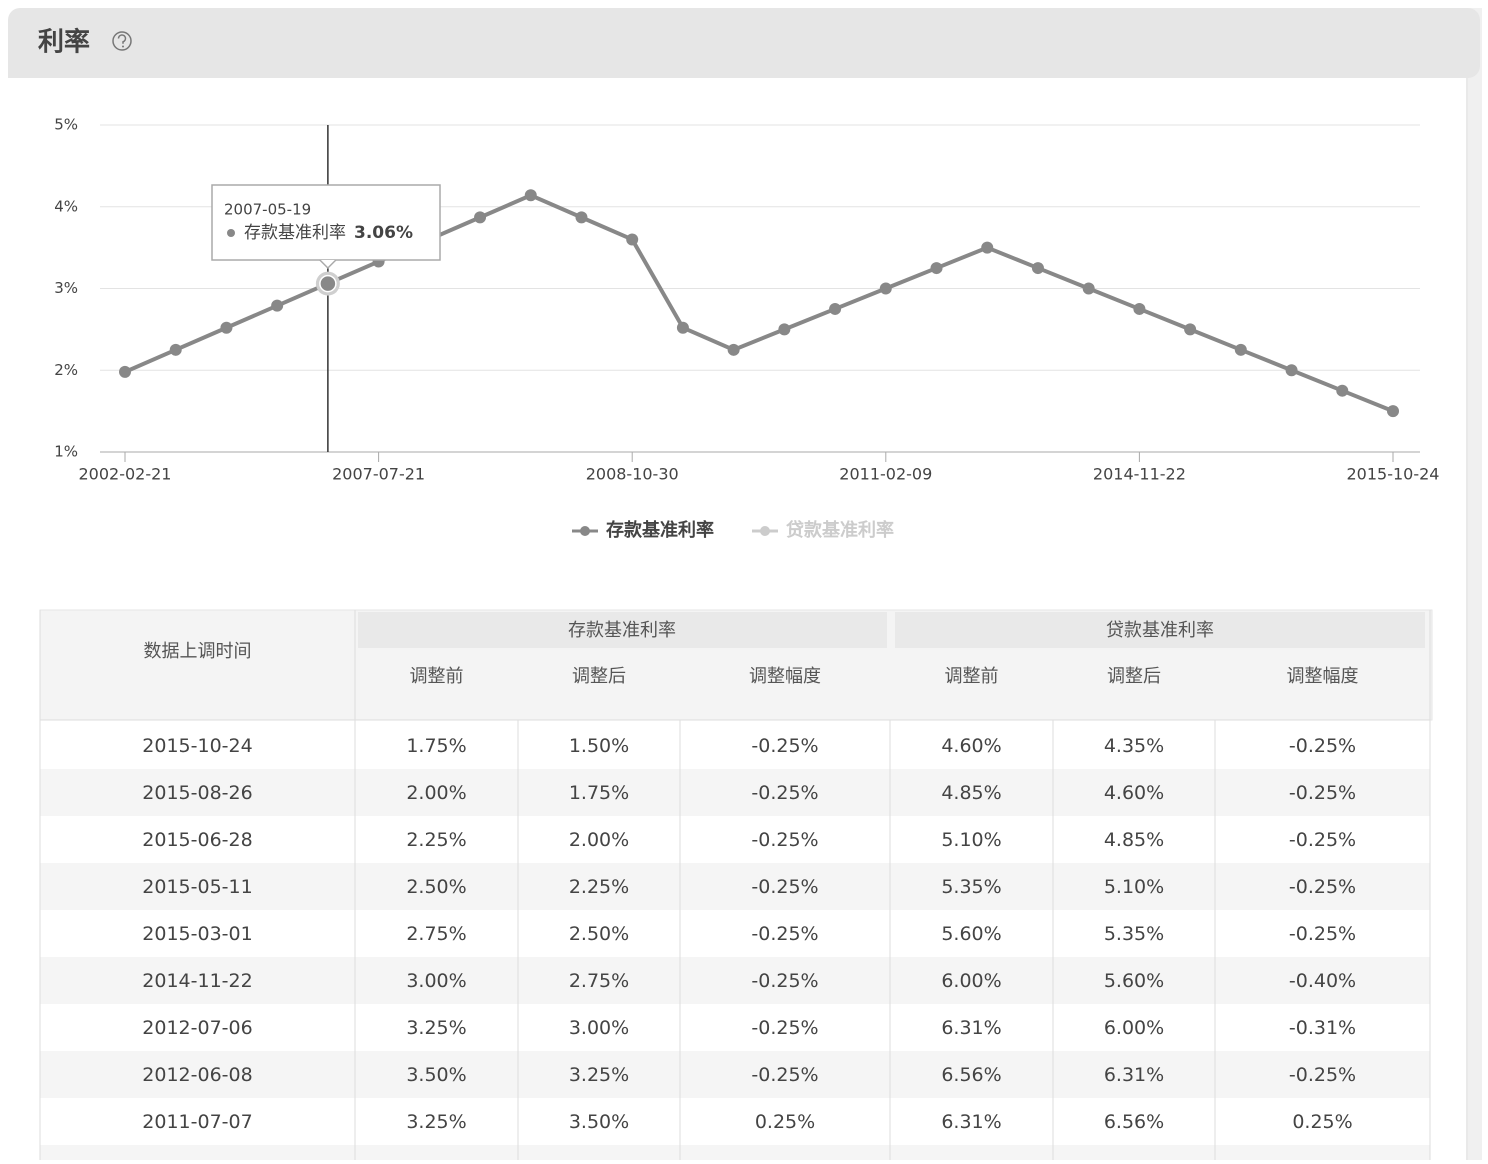 The width and height of the screenshot is (1488, 1164). What do you see at coordinates (885, 474) in the screenshot?
I see `x-tick-label: 2011-02-09` at bounding box center [885, 474].